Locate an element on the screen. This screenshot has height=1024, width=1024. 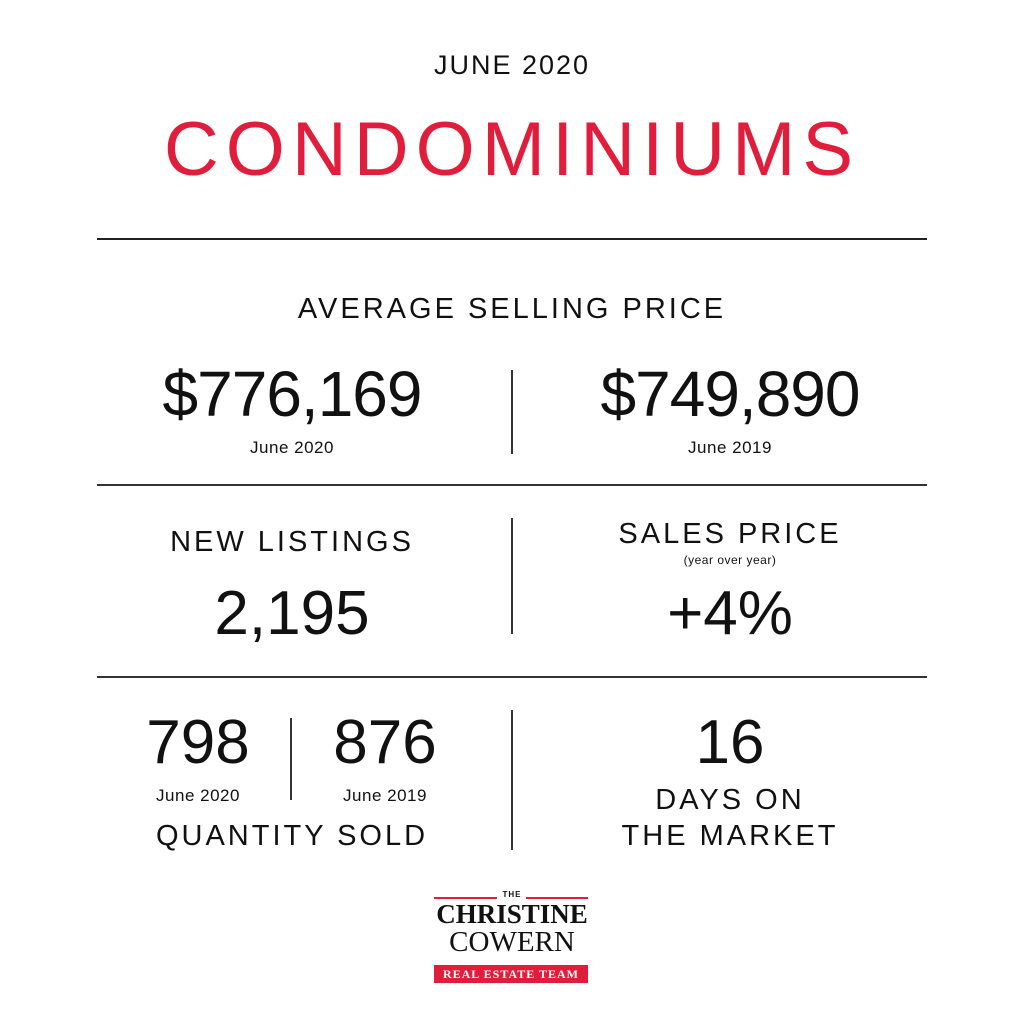
sales-price-label: SALES PRICE is located at coordinates (730, 534).